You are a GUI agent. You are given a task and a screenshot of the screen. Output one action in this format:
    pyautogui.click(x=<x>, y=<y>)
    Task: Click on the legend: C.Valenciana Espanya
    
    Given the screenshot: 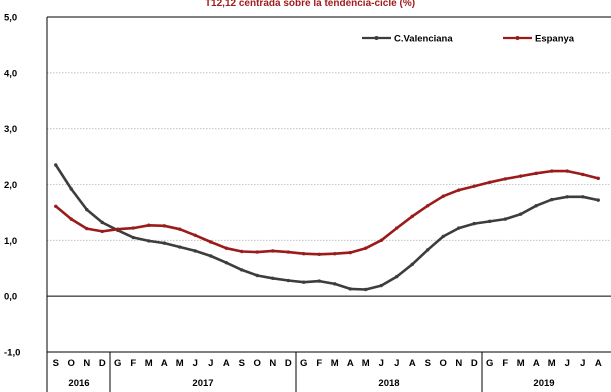 What is the action you would take?
    pyautogui.click(x=468, y=39)
    